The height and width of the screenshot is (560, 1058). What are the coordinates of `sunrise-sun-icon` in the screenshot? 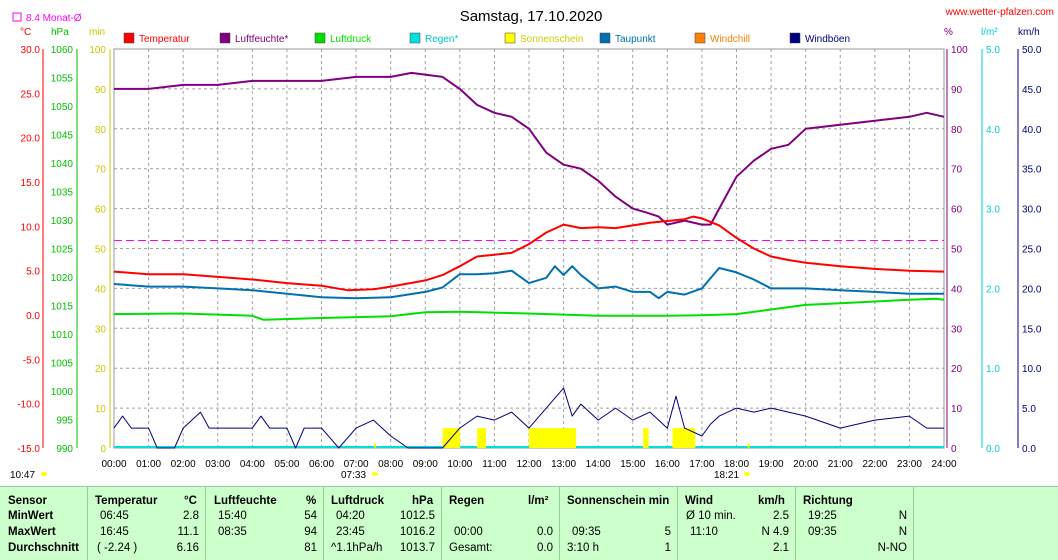 It's located at (375, 474).